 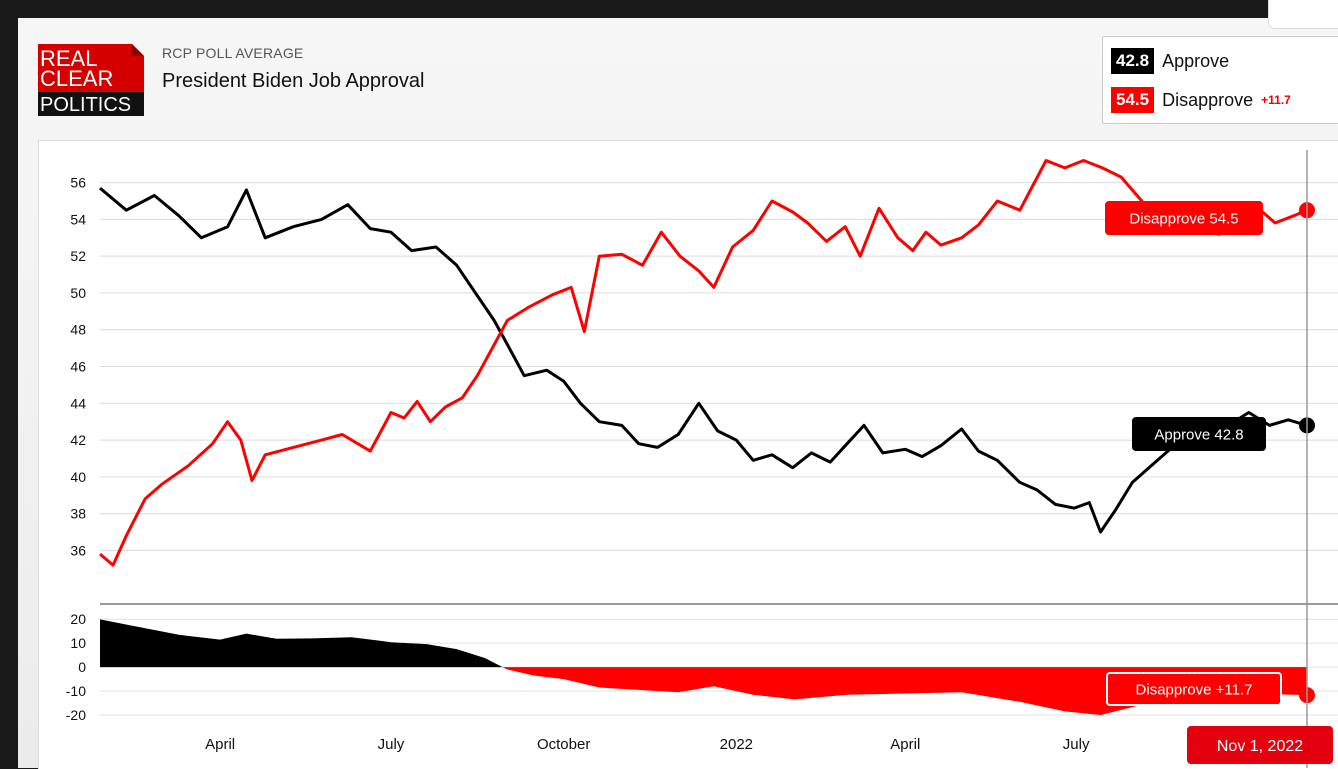 I want to click on disapprove-value-badge: 54.5, so click(x=1133, y=100).